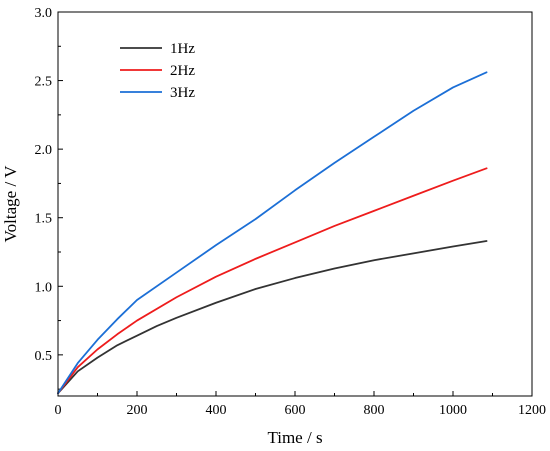 This screenshot has width=550, height=451. Describe the element at coordinates (295, 410) in the screenshot. I see `x-tick-label: 600` at that location.